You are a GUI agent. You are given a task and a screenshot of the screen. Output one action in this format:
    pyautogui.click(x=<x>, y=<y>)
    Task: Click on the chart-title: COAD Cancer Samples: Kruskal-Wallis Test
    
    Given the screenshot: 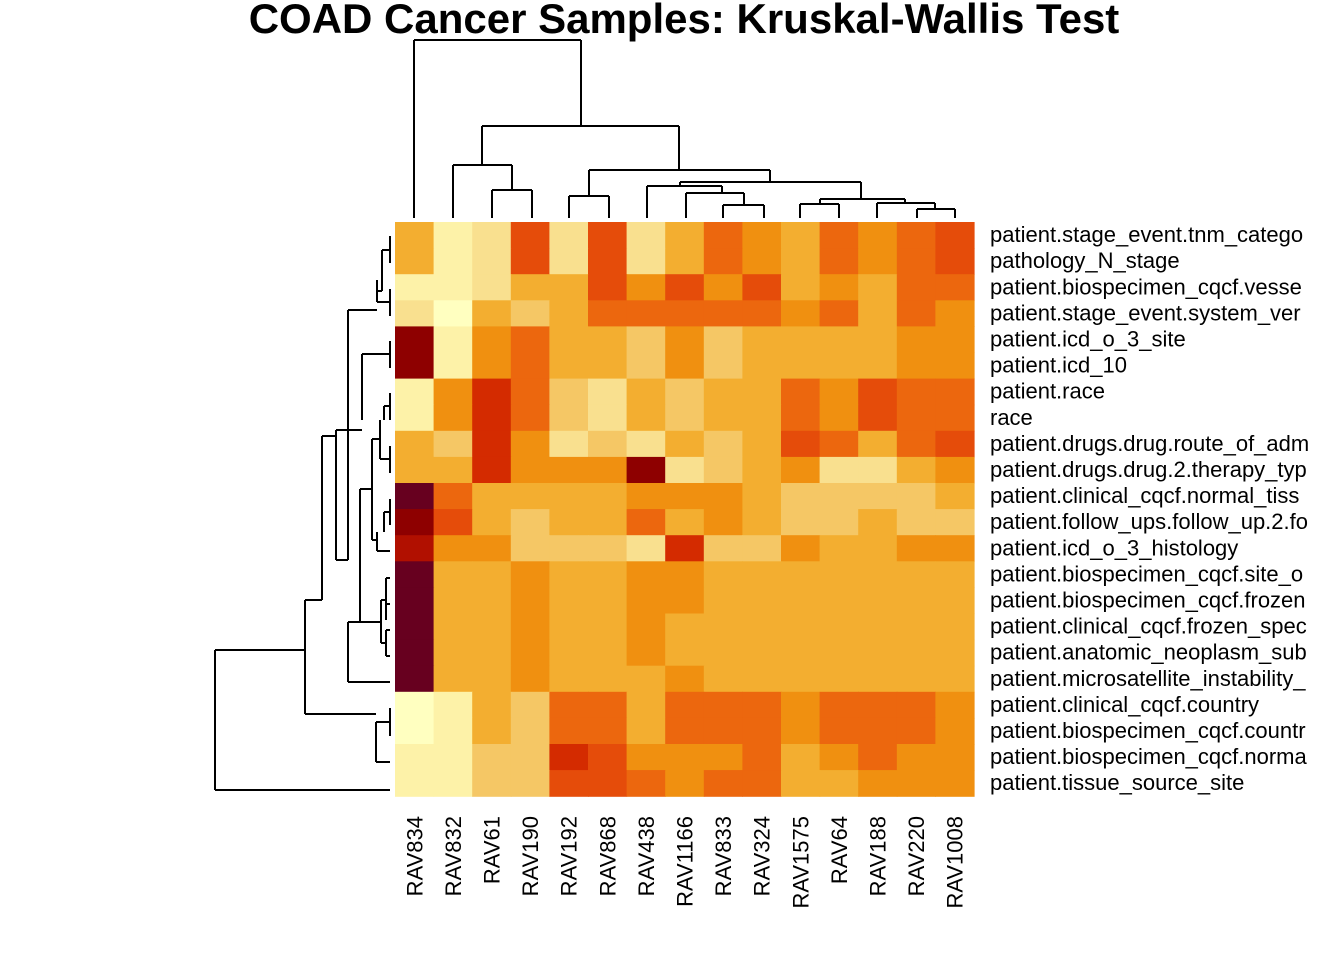 What is the action you would take?
    pyautogui.click(x=684, y=21)
    